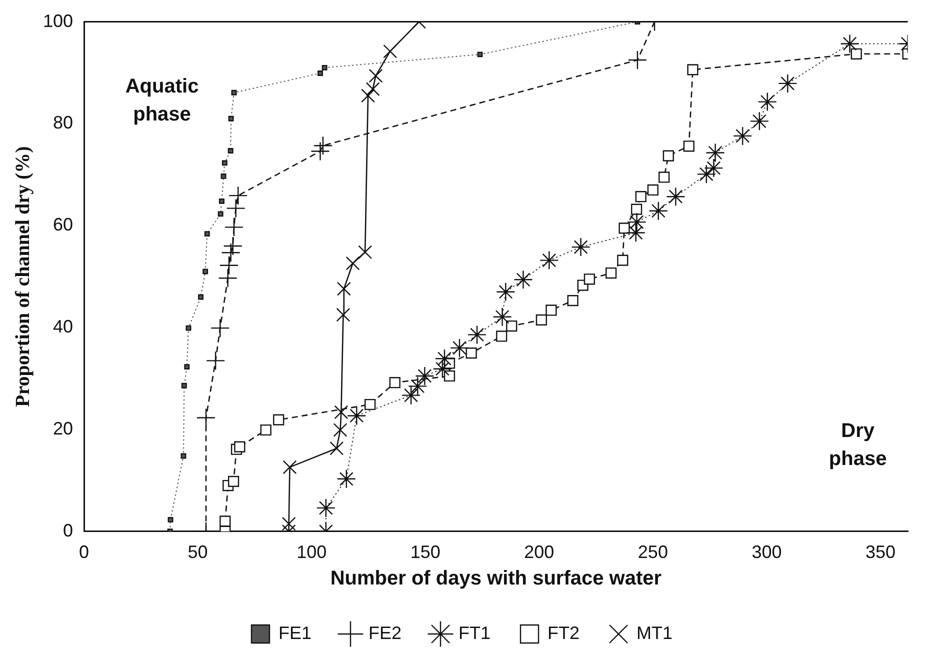 This screenshot has height=661, width=926. I want to click on legend-label: MT1, so click(654, 632).